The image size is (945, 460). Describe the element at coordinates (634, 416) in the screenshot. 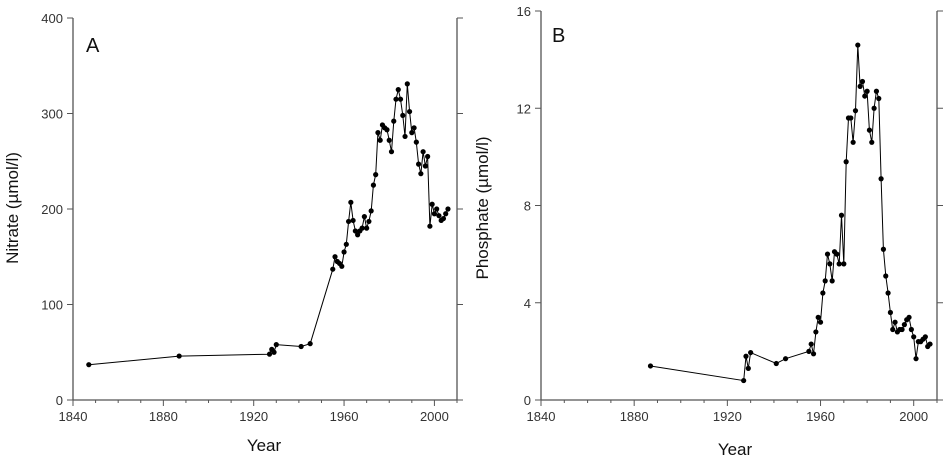

I see `x-tick-label-b: 1880` at that location.